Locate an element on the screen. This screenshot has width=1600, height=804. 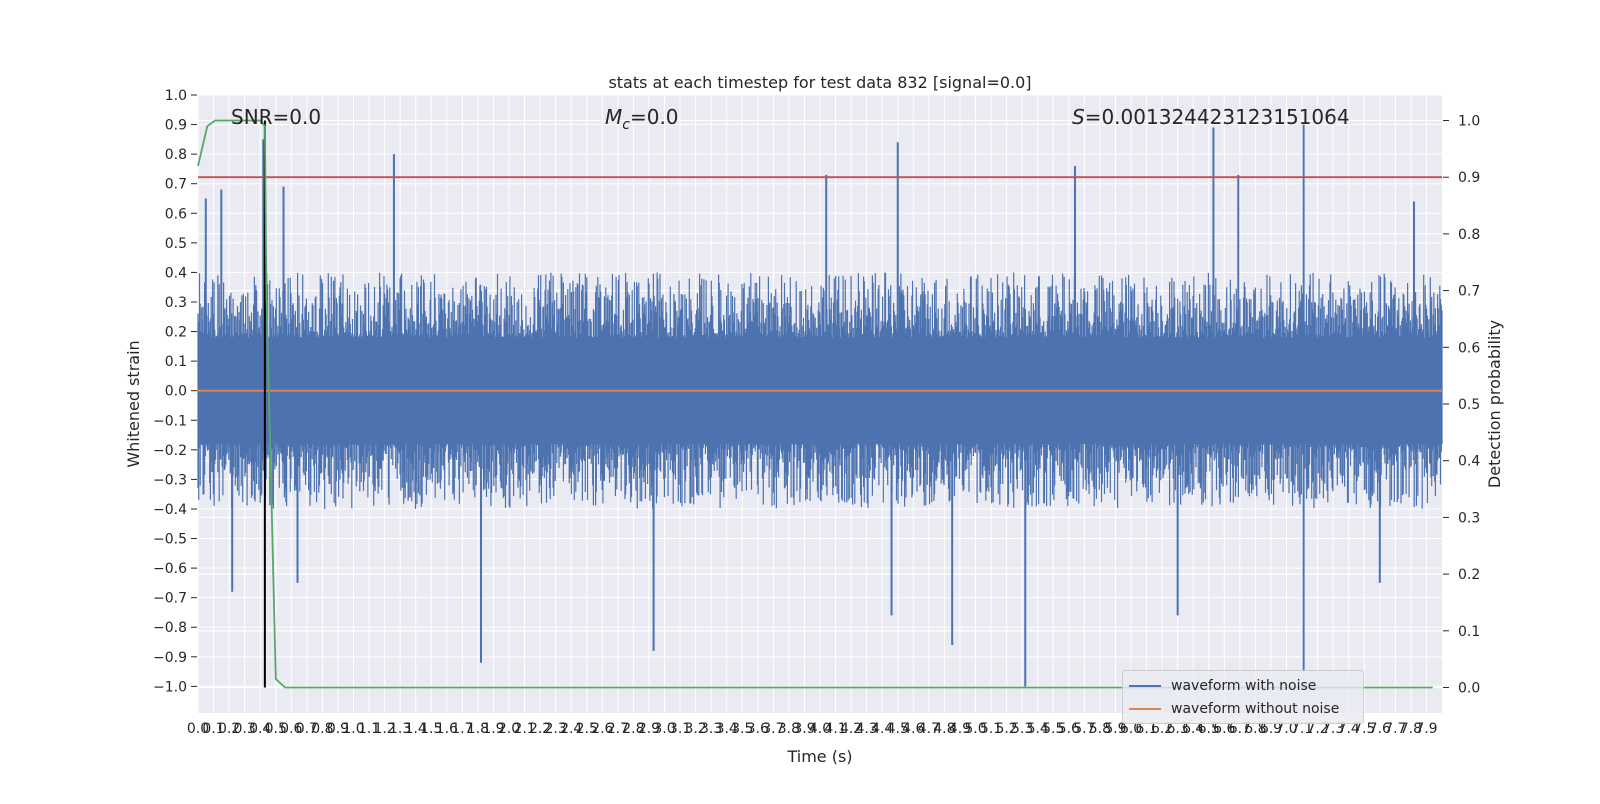
x-tick-label: 4.5 is located at coordinates (898, 729).